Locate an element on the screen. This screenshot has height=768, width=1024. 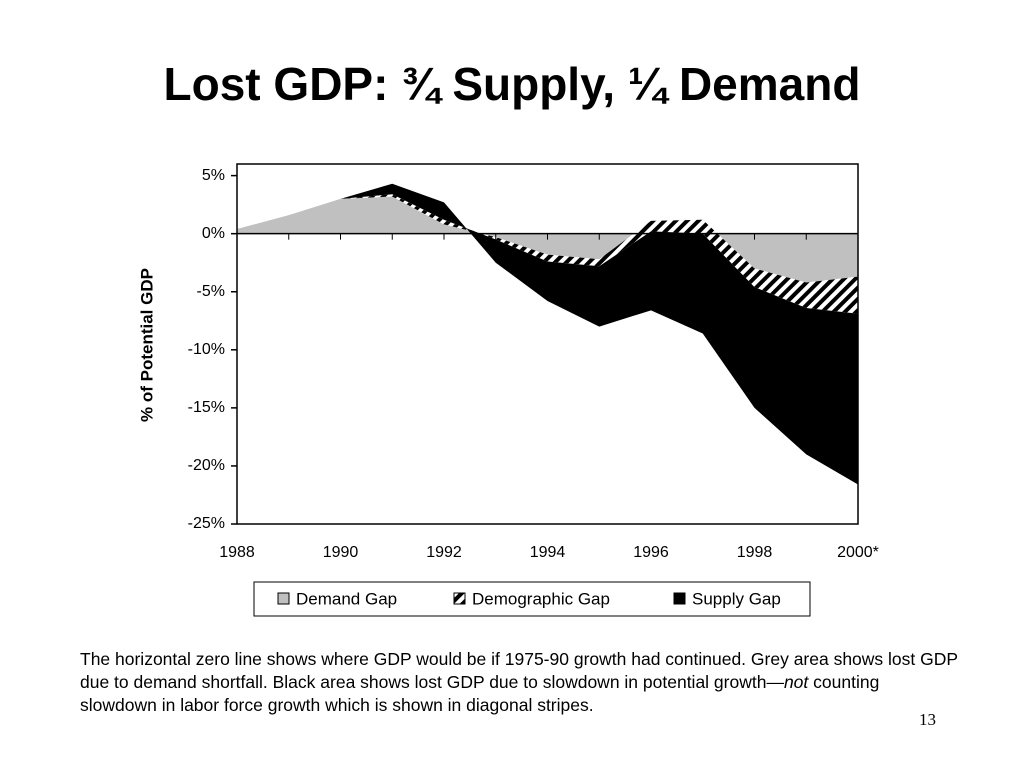
x-tick-label: 1992 is located at coordinates (444, 552).